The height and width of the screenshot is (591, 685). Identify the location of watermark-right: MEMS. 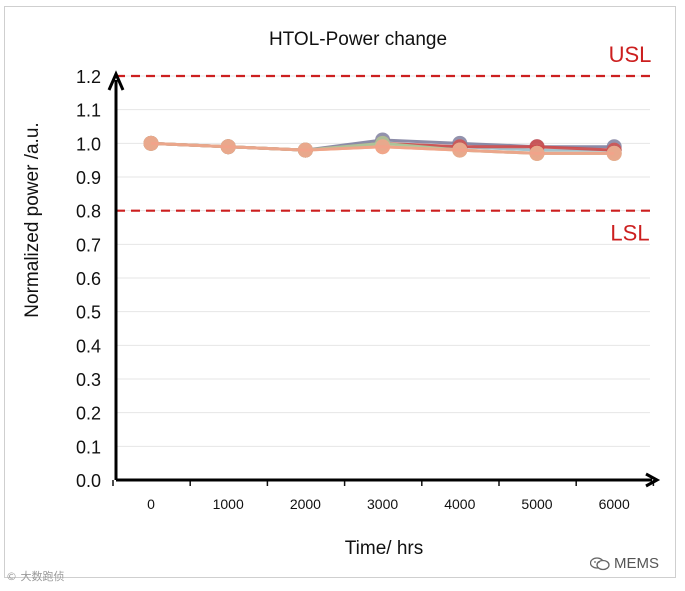
(624, 563).